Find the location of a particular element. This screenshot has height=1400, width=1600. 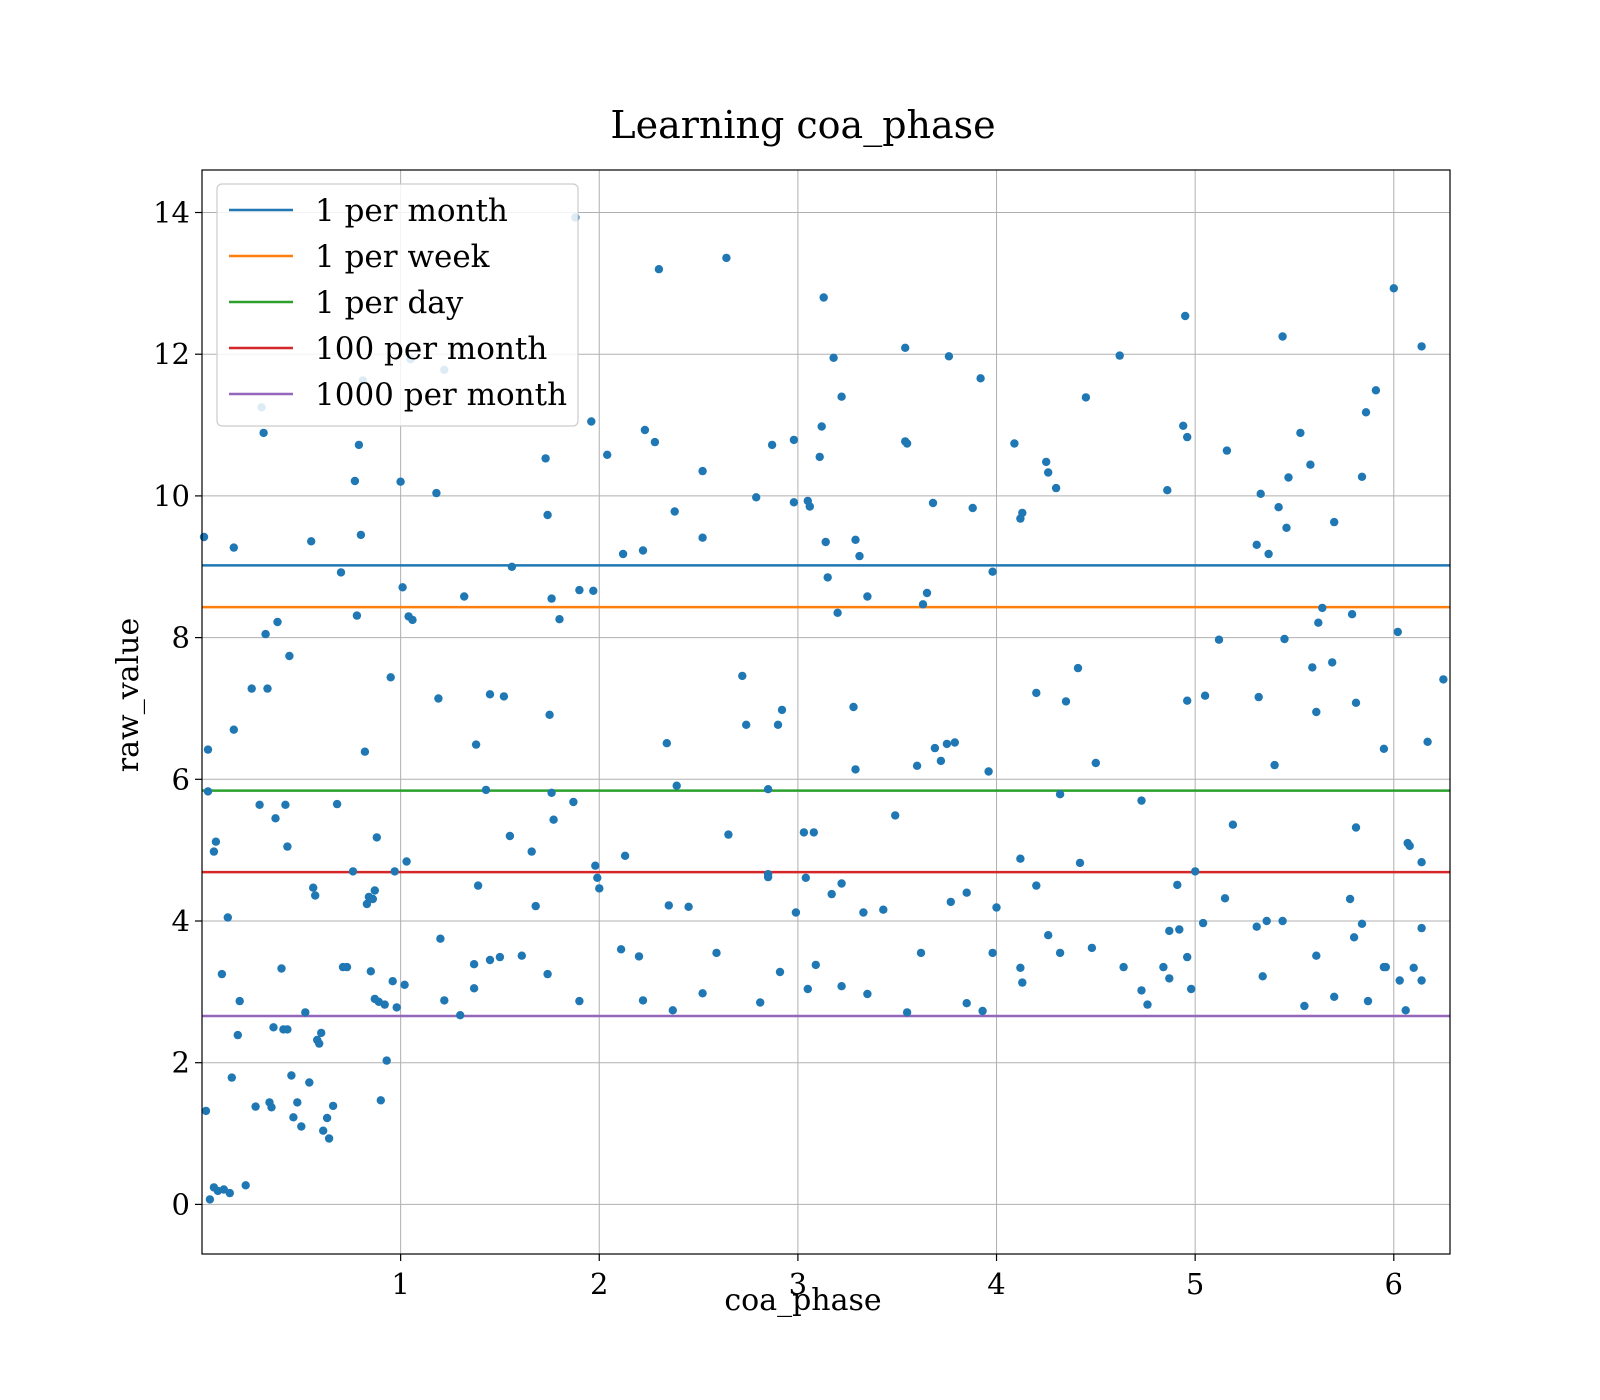

y-tick-label-0: 0 is located at coordinates (181, 1204).